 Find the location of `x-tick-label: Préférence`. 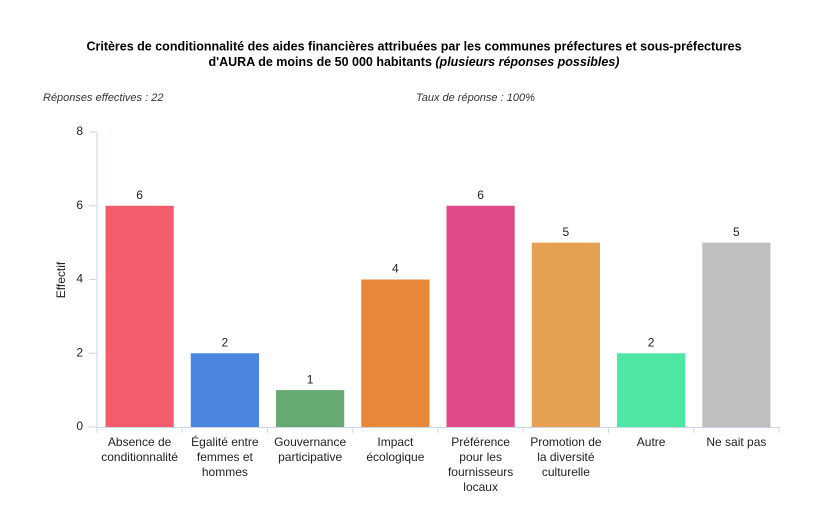

x-tick-label: Préférence is located at coordinates (480, 442).